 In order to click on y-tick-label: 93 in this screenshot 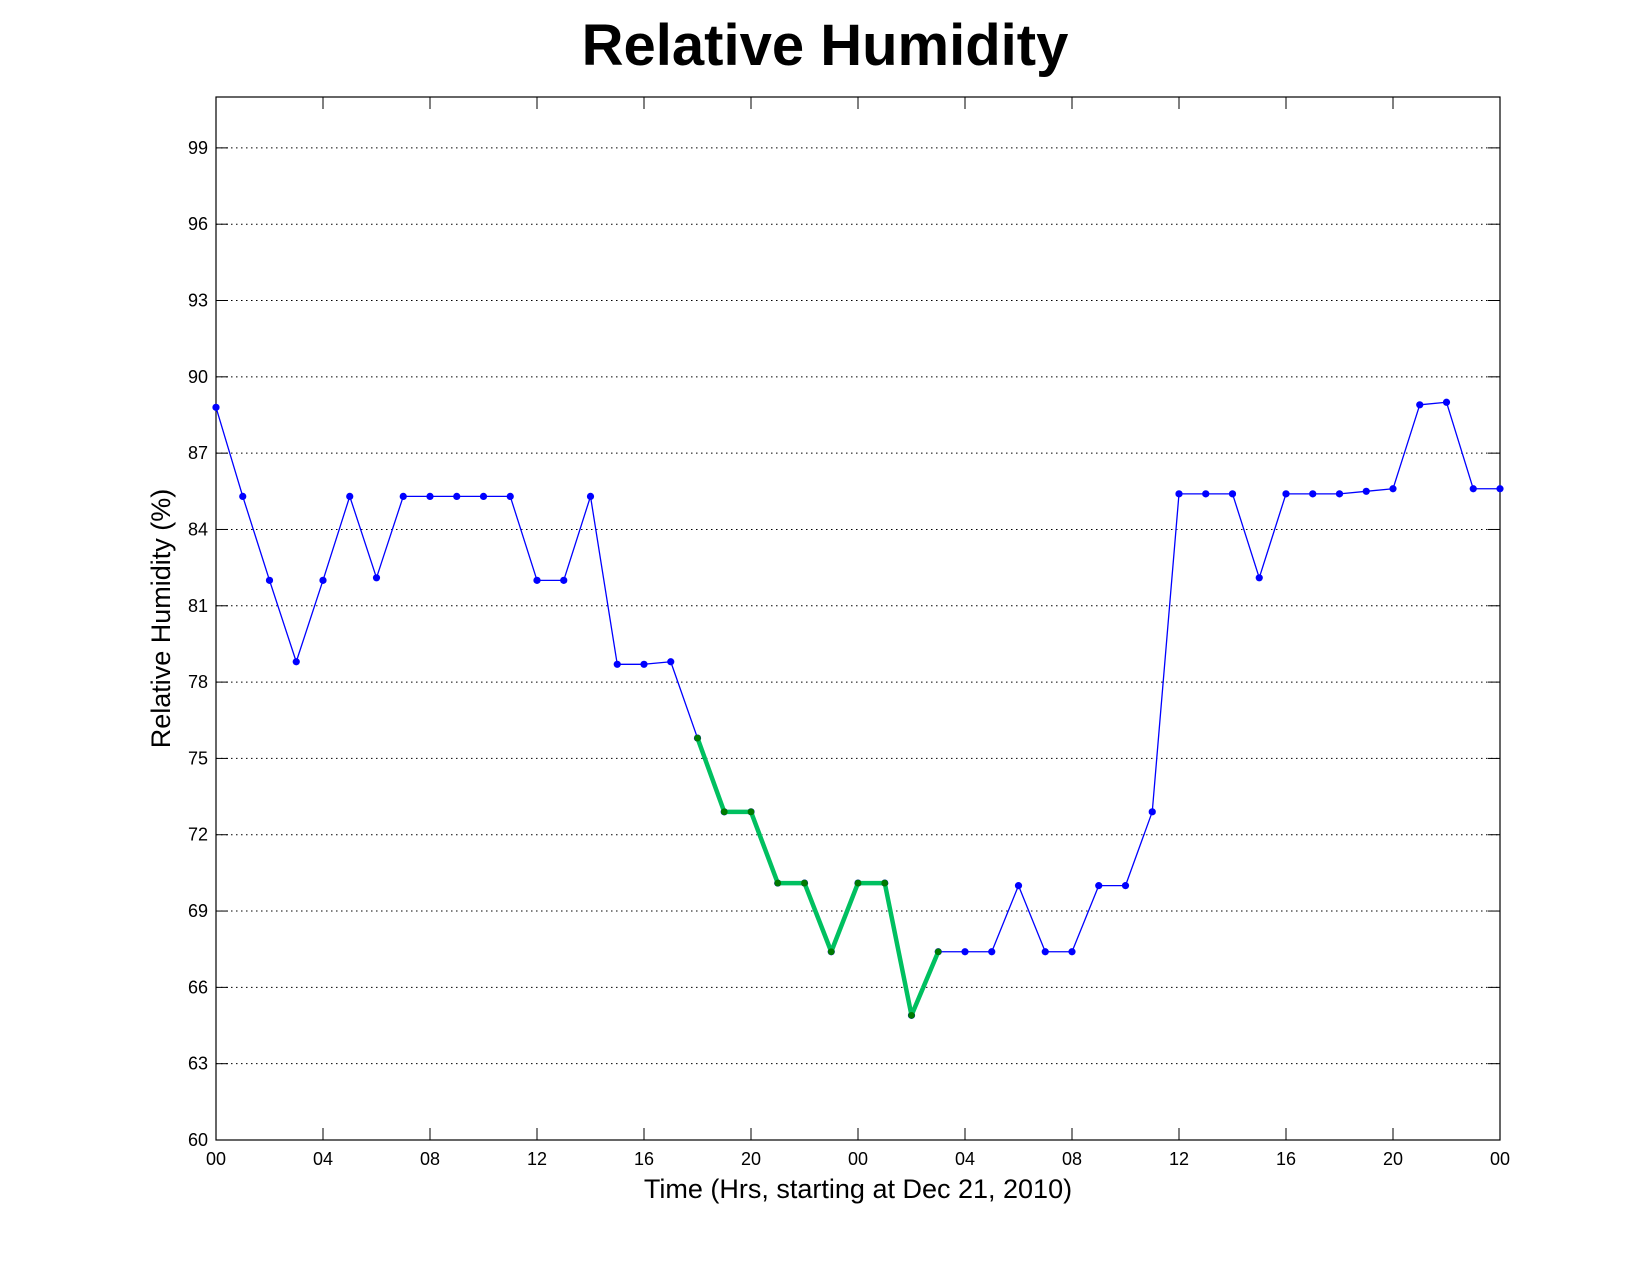, I will do `click(198, 301)`.